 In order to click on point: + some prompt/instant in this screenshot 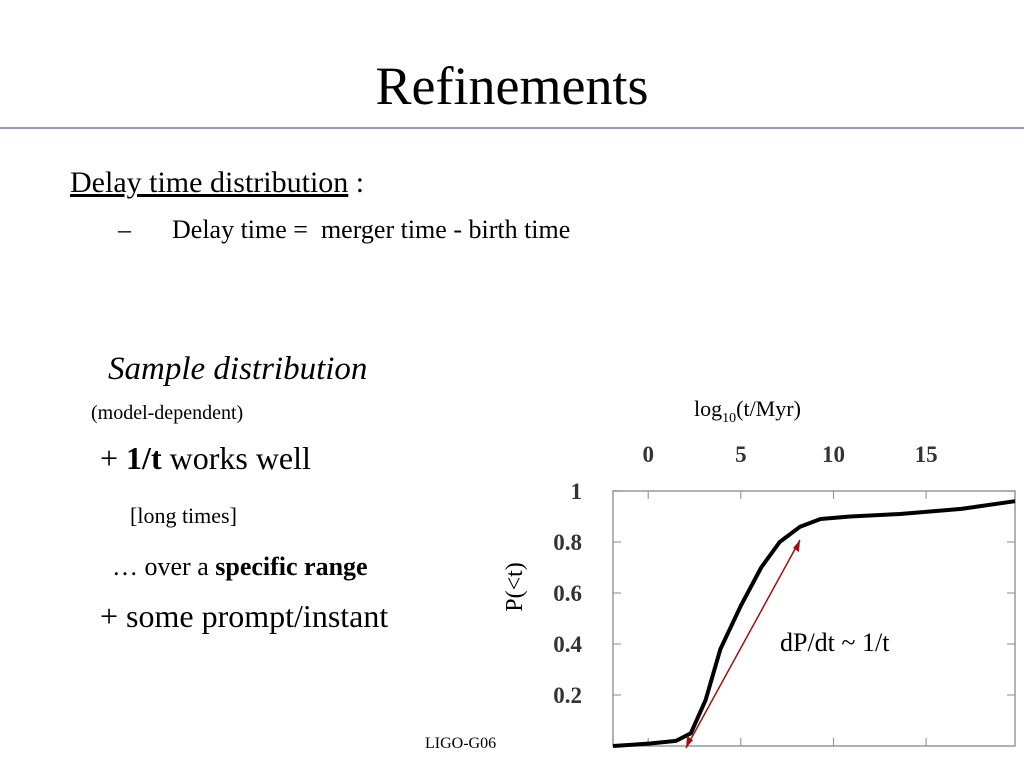, I will do `click(244, 616)`.